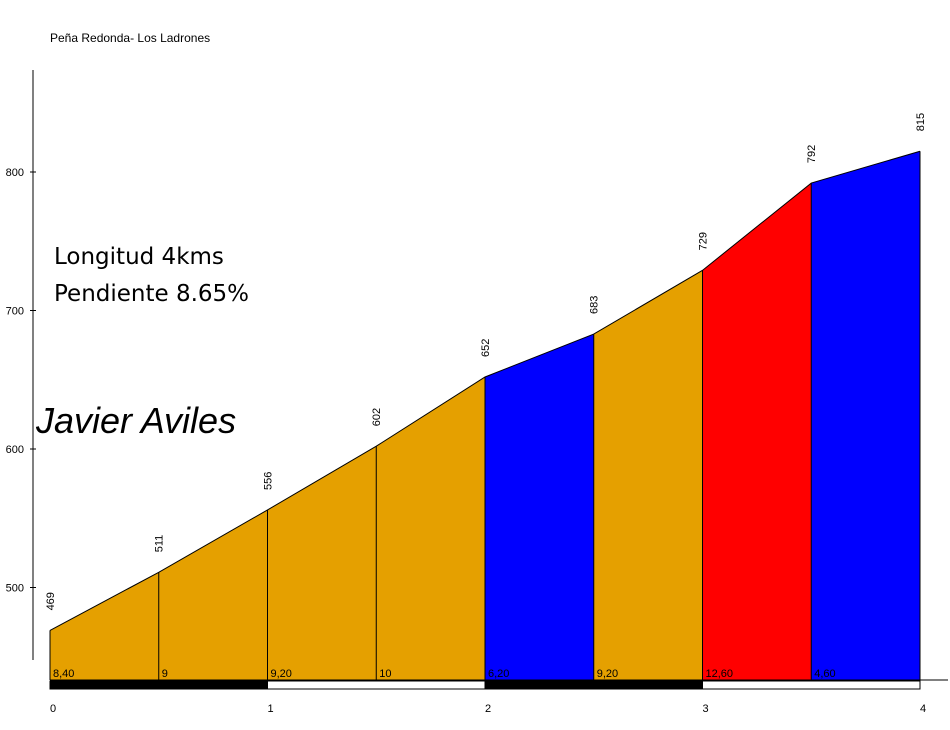 Image resolution: width=950 pixels, height=730 pixels. I want to click on gradient-label: Pendiente 8.65%, so click(152, 294).